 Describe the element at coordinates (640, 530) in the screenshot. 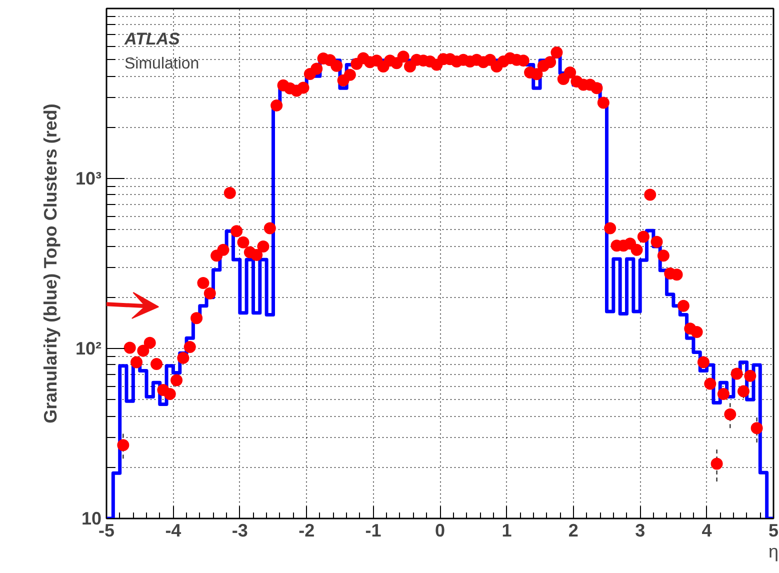

I see `x-tick-label: 3` at that location.